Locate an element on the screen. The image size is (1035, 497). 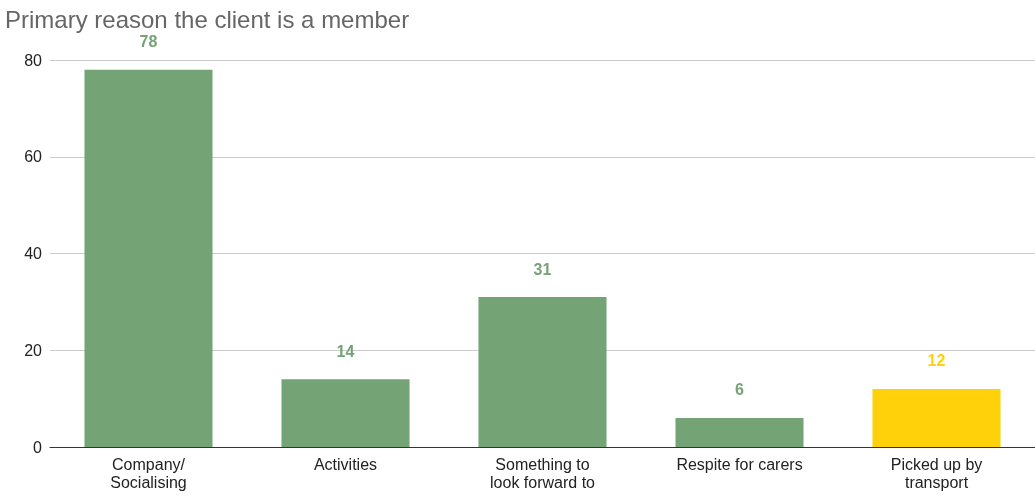
data-label: 12 is located at coordinates (936, 361).